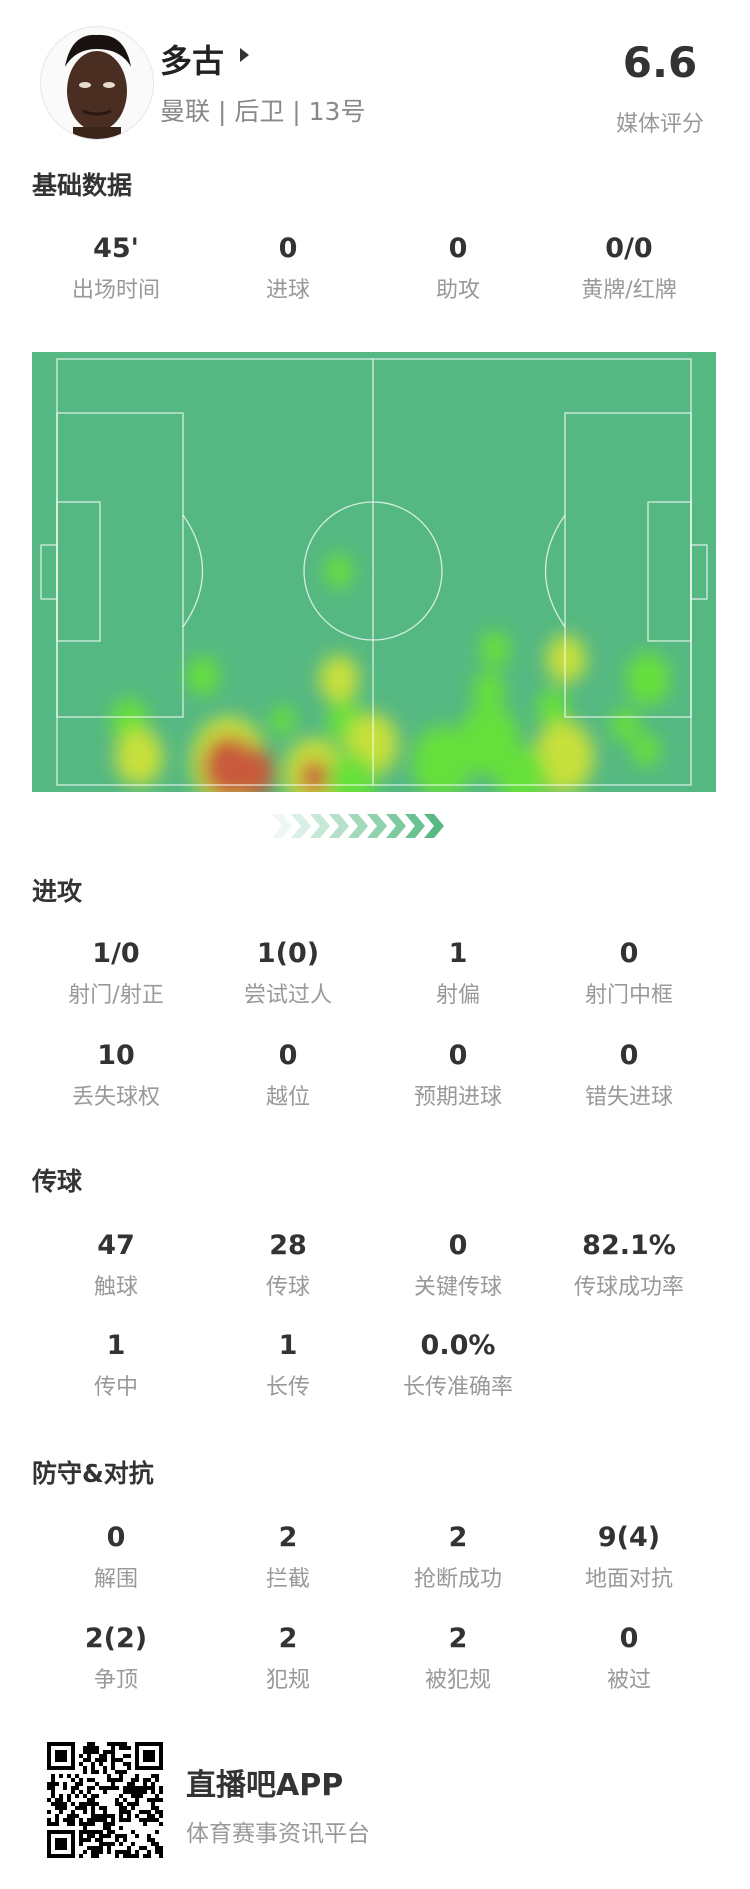 This screenshot has width=750, height=1889. I want to click on section-title-attack: 进攻, so click(57, 891).